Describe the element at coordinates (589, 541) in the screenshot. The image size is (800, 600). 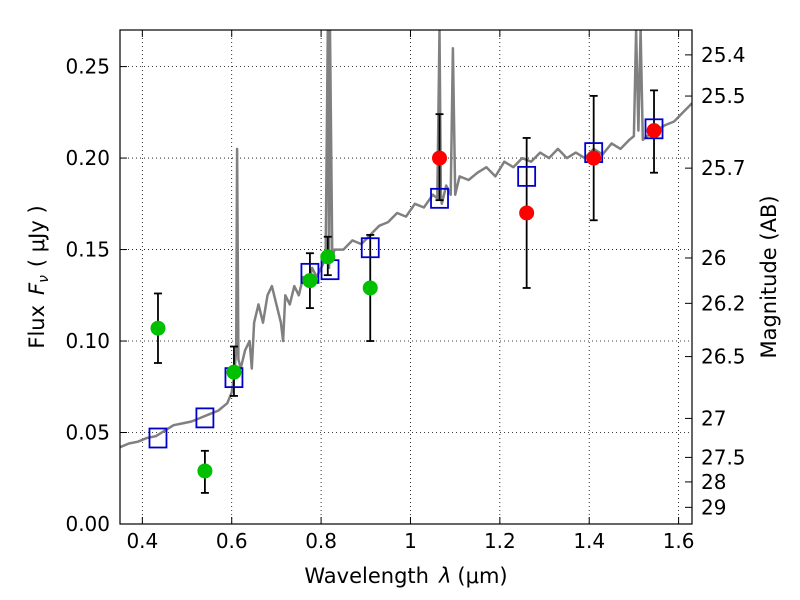
I see `x-tick-label: 1.4` at that location.